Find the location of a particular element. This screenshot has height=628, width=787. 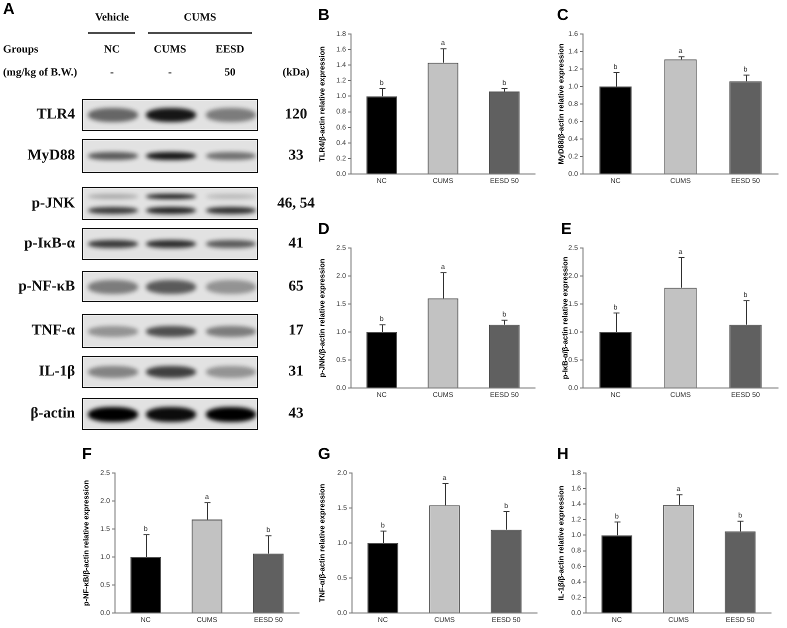

text: A is located at coordinates (9, 9).